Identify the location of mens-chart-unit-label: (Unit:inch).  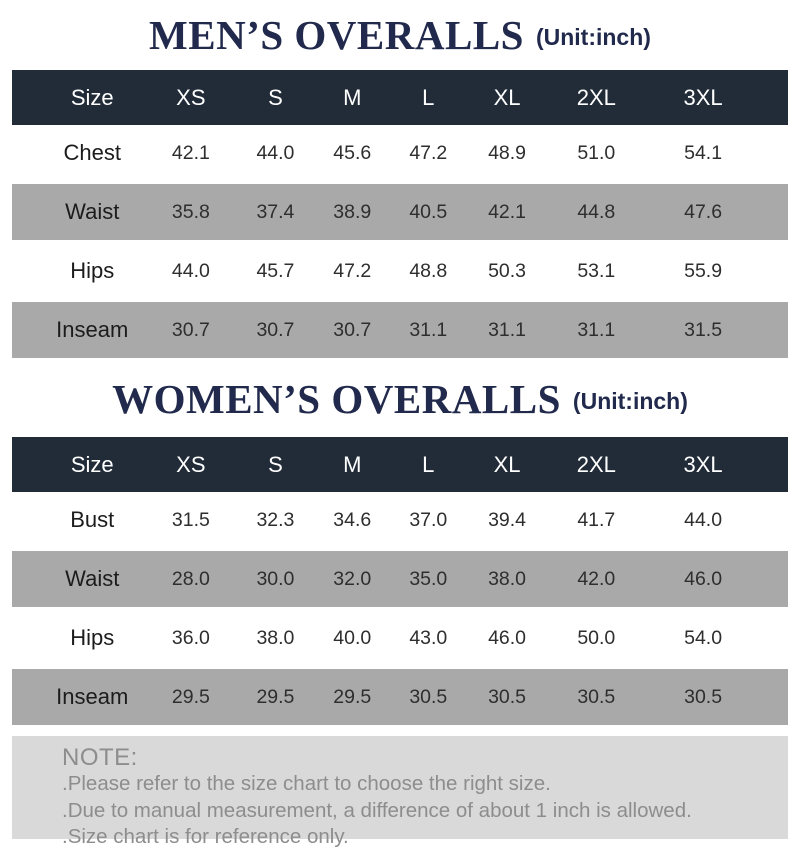
(593, 36).